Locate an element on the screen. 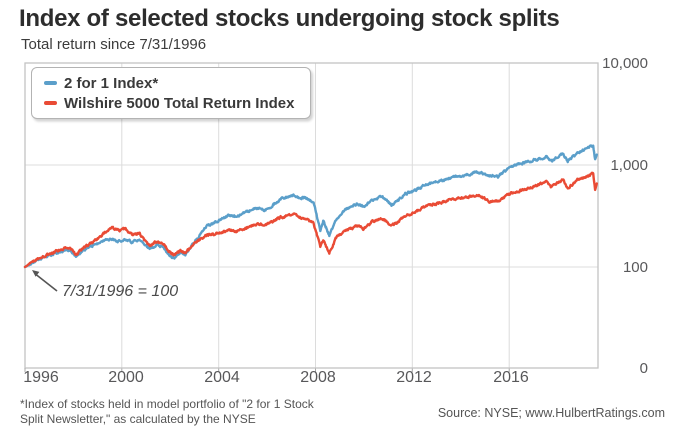 This screenshot has width=685, height=439. annotation-arrow-head is located at coordinates (36, 273).